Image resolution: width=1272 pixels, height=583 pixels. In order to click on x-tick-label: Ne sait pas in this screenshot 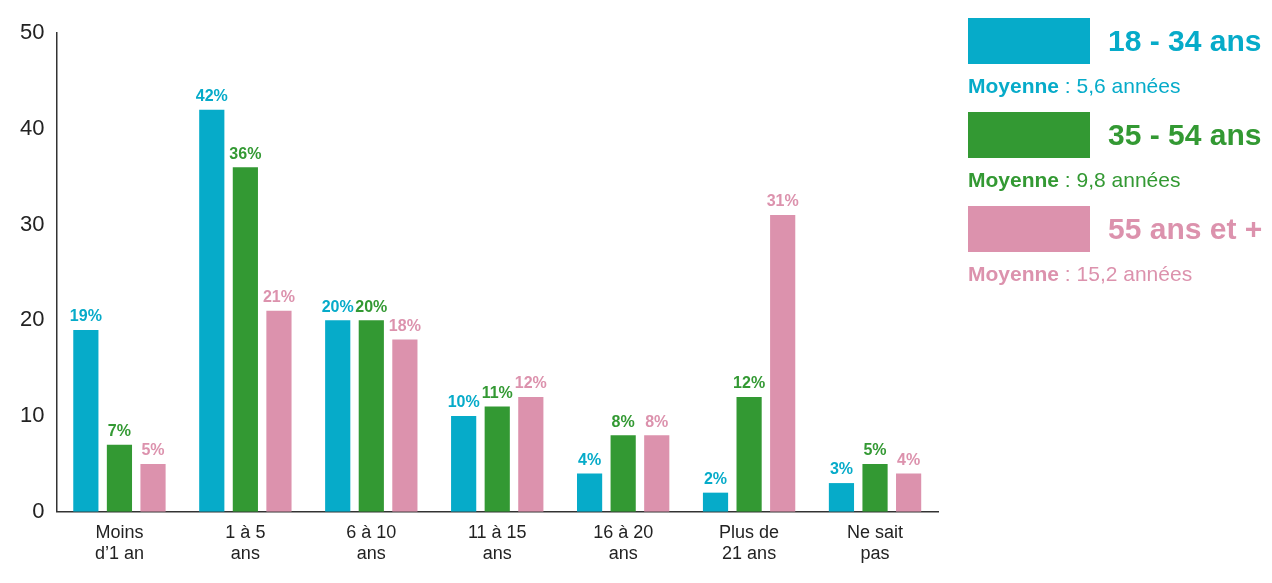, I will do `click(875, 542)`.